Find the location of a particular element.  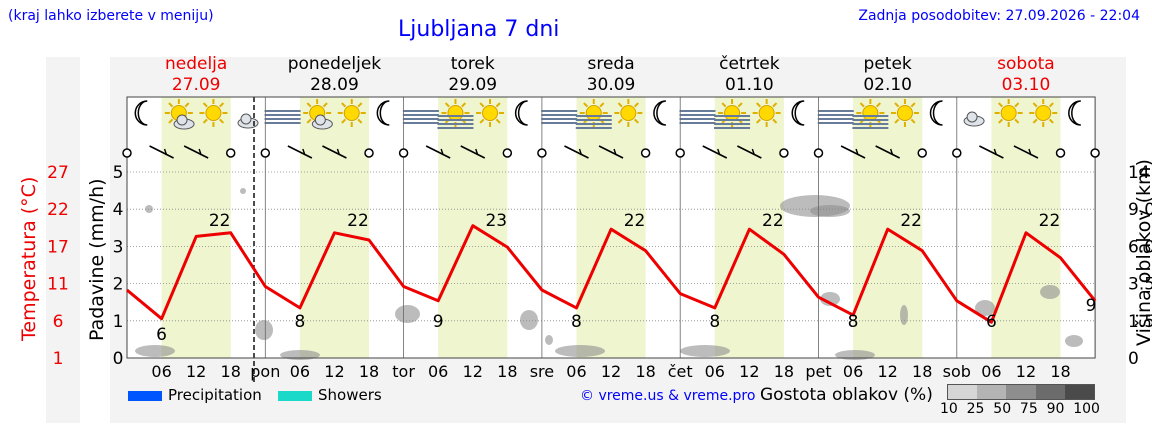

precipitation-legend-label: Precipitation is located at coordinates (215, 395).